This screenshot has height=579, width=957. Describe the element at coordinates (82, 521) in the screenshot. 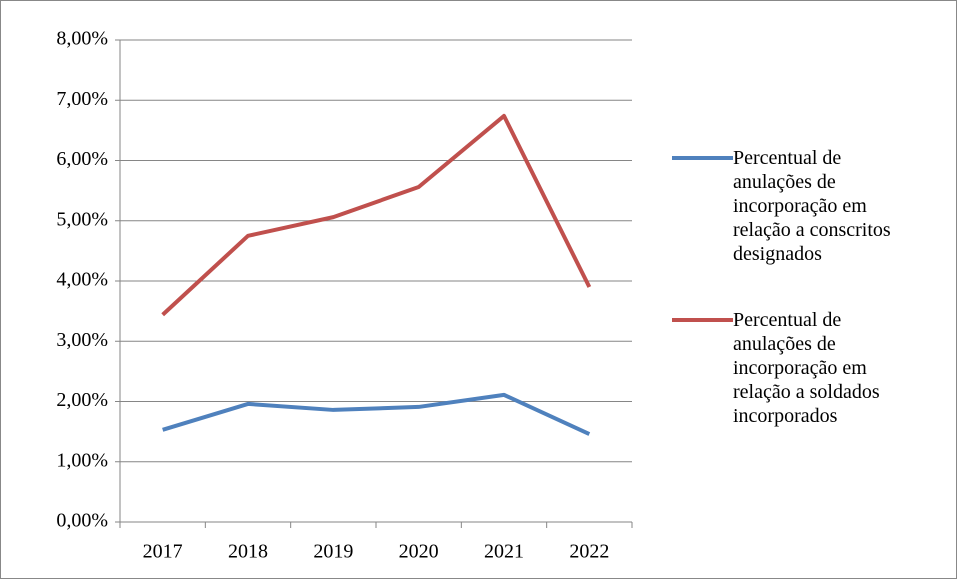

I see `y-tick-label: 0,00%` at that location.